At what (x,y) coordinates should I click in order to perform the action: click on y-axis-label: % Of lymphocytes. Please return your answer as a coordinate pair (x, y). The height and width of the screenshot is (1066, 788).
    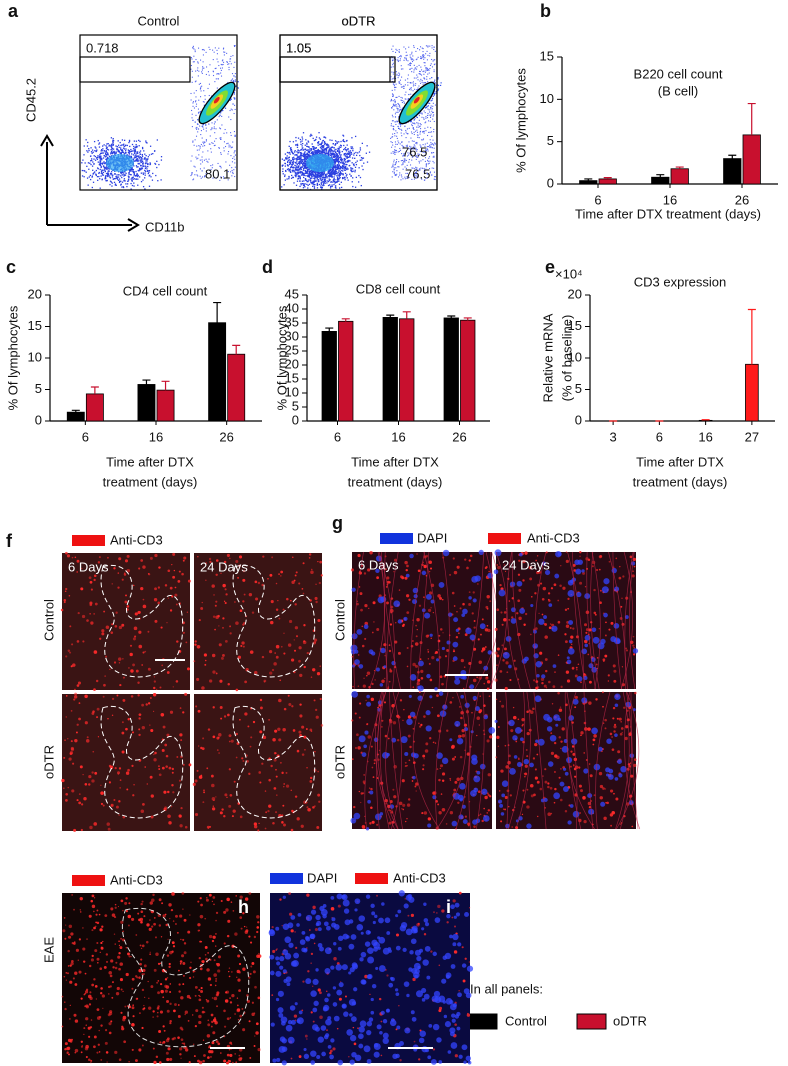
    Looking at the image, I should click on (12, 357).